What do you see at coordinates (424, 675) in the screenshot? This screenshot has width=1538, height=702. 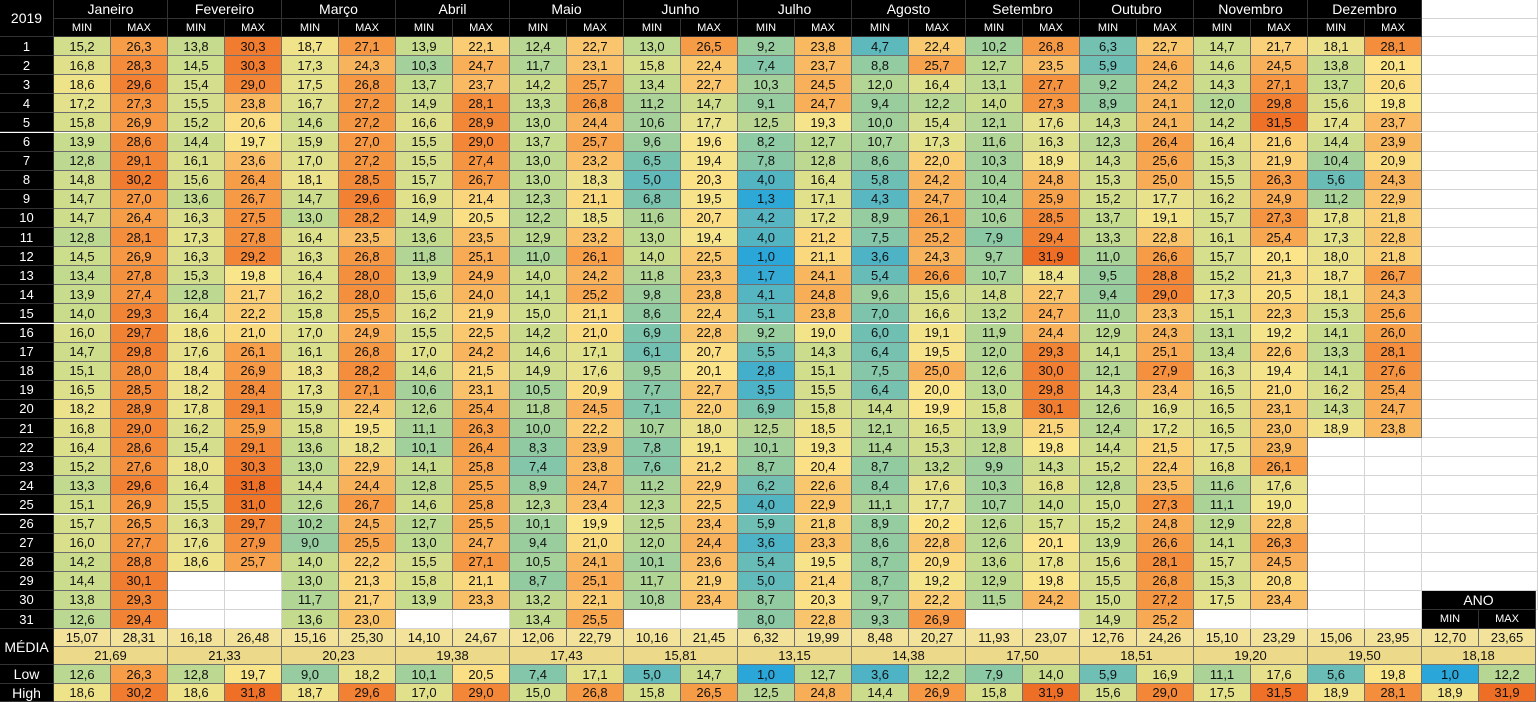 I see `low-min-cell: 10,1` at bounding box center [424, 675].